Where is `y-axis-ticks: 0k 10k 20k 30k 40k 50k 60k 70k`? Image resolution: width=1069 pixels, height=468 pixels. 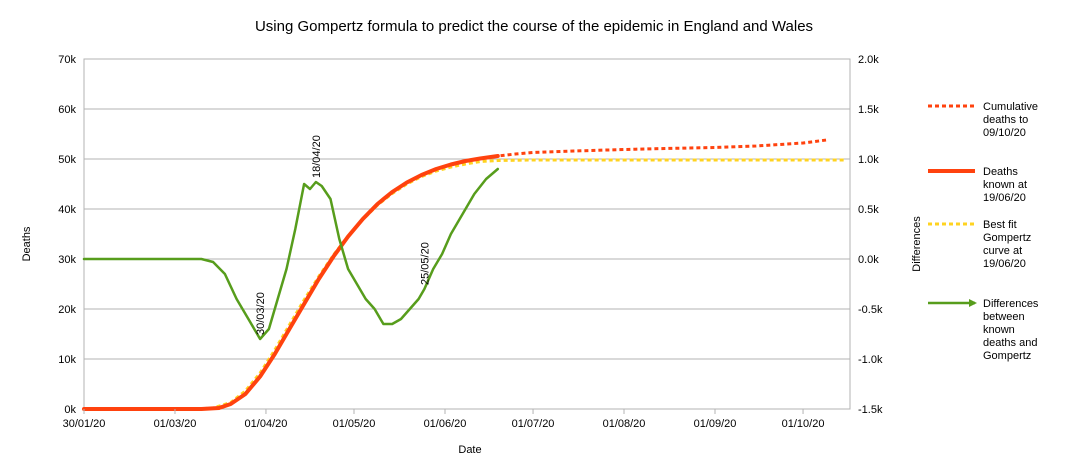
y-axis-ticks: 0k 10k 20k 30k 40k 50k 60k 70k is located at coordinates (67, 235).